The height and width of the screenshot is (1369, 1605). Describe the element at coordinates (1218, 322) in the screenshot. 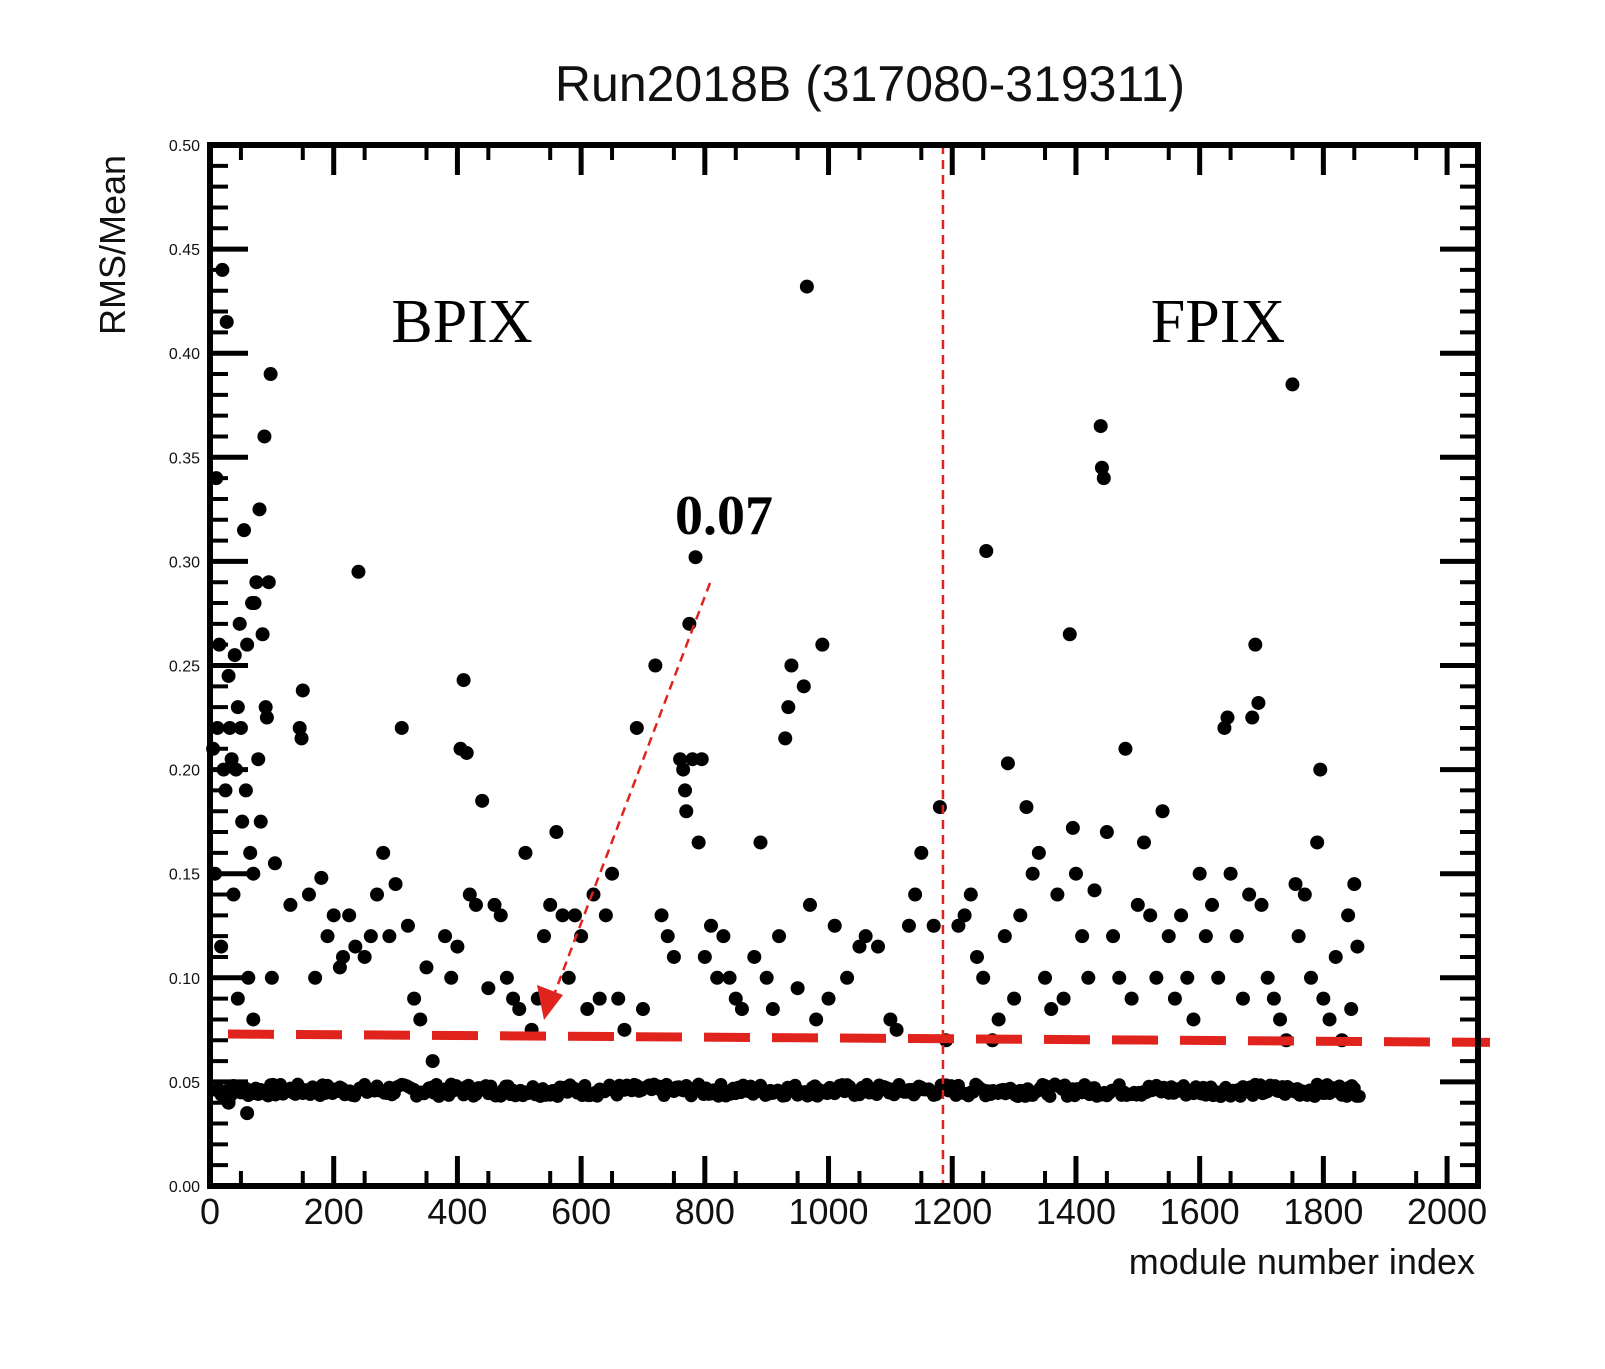

I see `fpix-label: FPIX` at that location.